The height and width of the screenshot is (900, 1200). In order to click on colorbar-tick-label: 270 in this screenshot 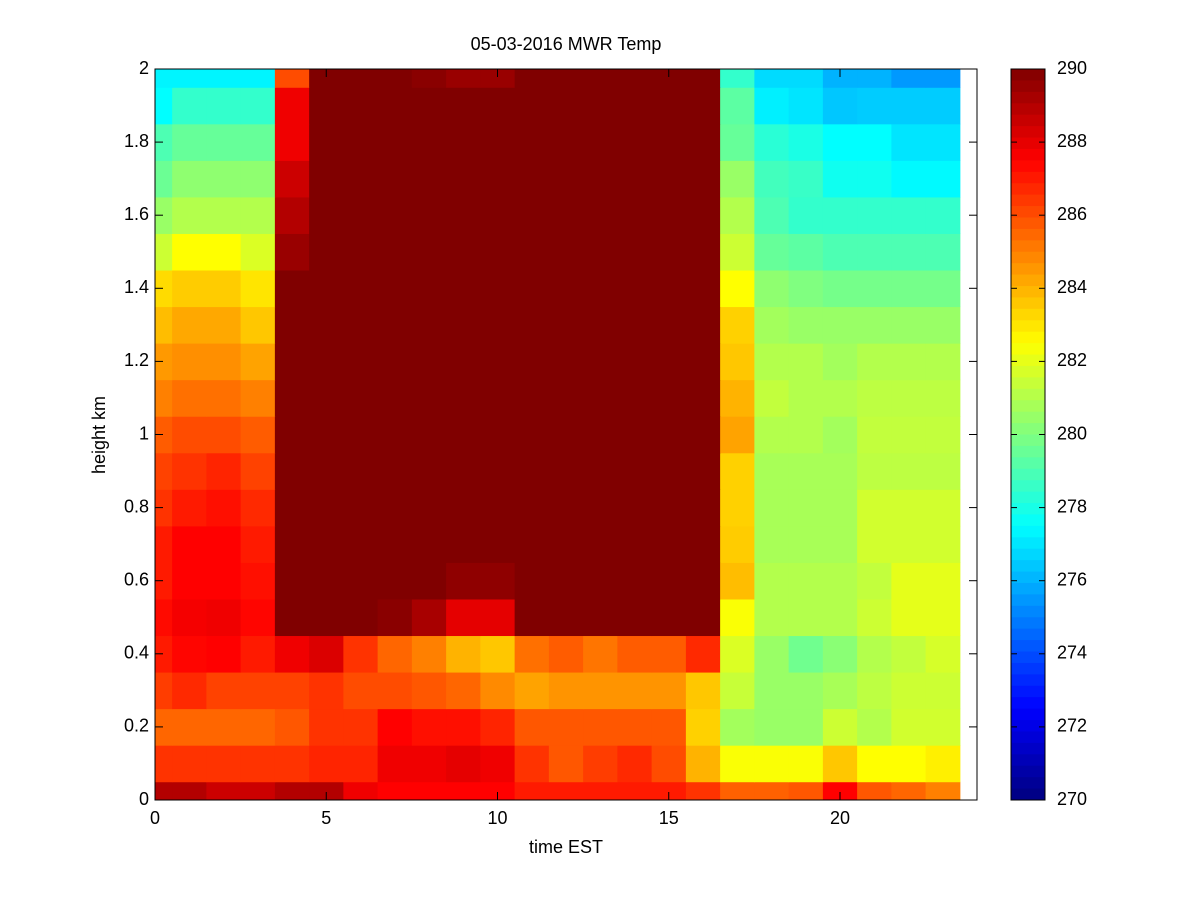, I will do `click(1072, 799)`.